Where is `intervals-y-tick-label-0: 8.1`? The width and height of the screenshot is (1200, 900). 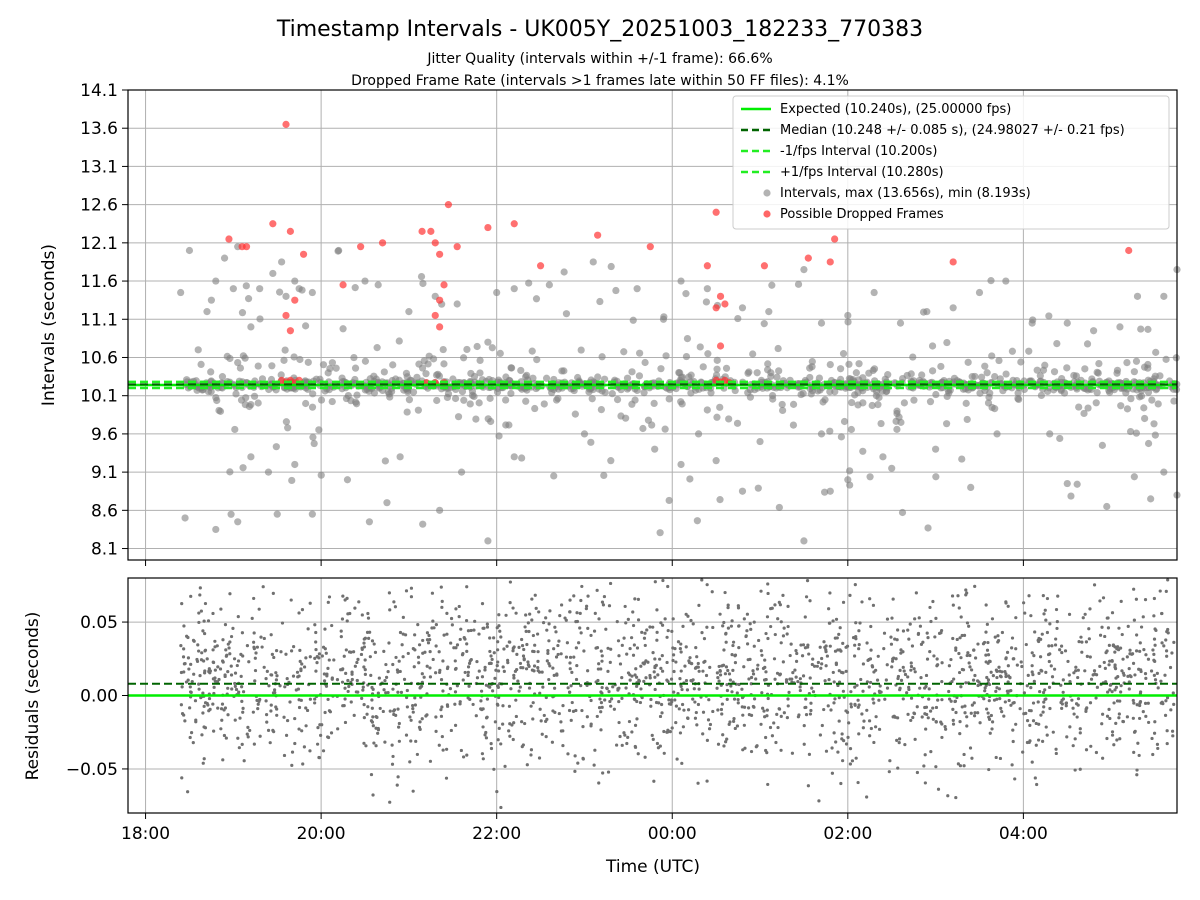 intervals-y-tick-label-0: 8.1 is located at coordinates (104, 550).